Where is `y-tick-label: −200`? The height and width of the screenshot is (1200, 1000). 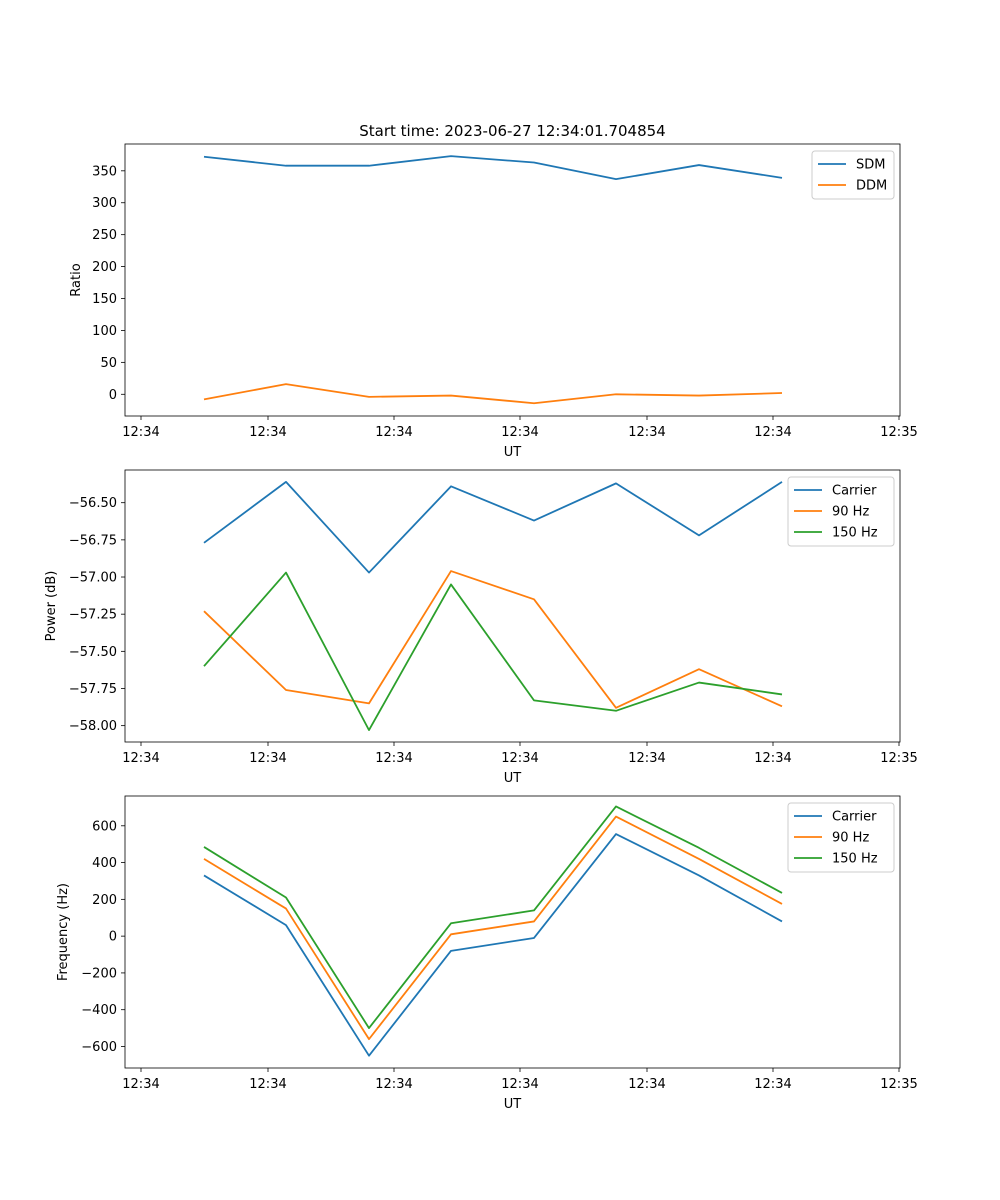
y-tick-label: −200 is located at coordinates (99, 973).